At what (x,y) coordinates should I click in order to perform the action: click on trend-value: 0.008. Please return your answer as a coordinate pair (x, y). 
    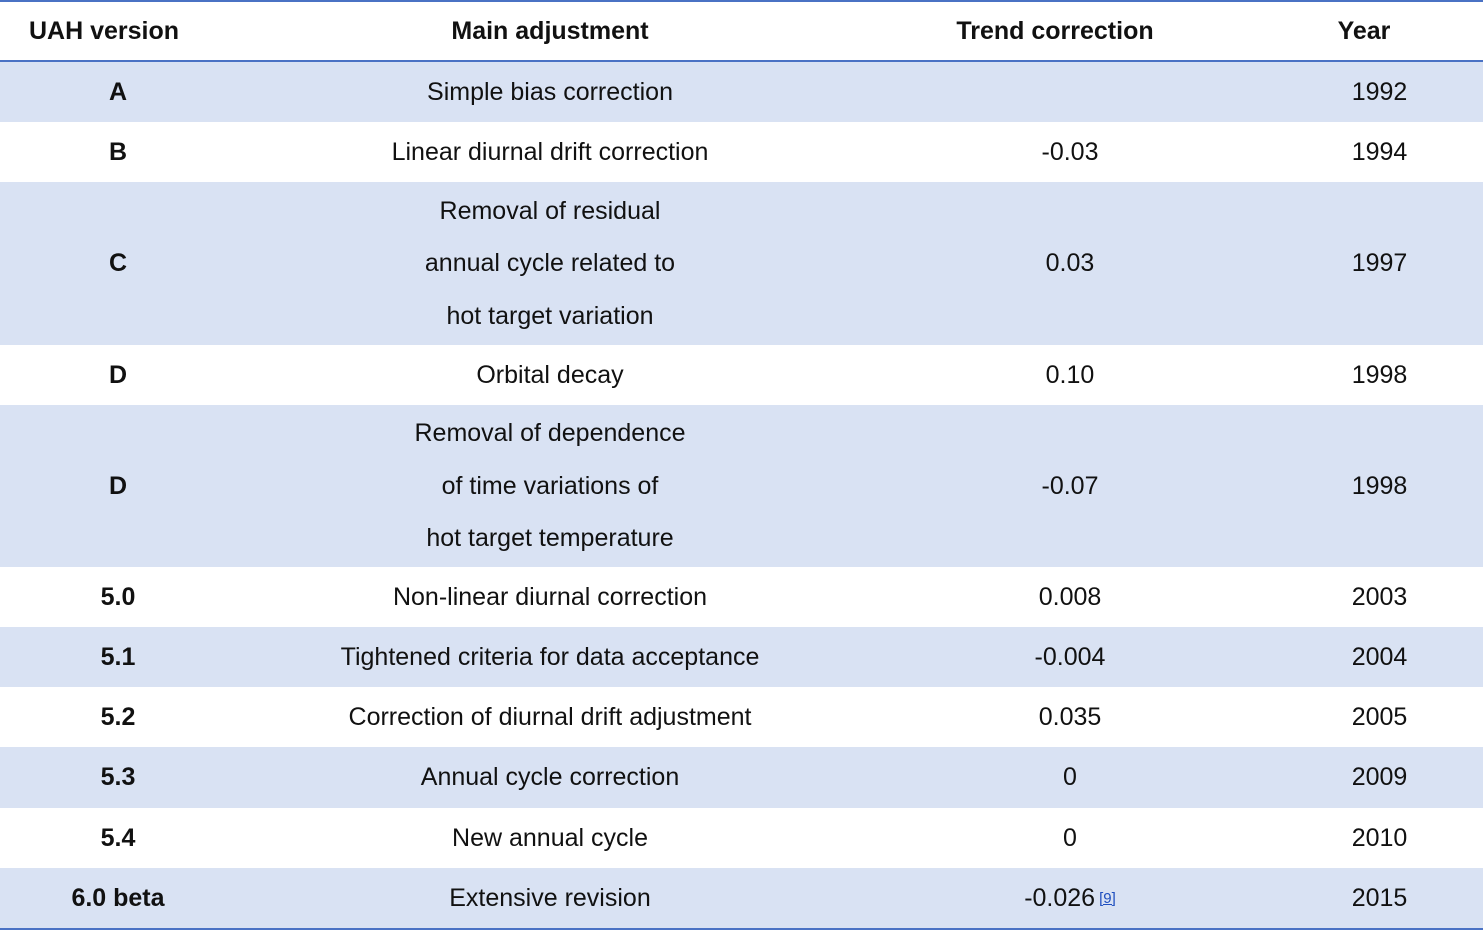
    Looking at the image, I should click on (1070, 596).